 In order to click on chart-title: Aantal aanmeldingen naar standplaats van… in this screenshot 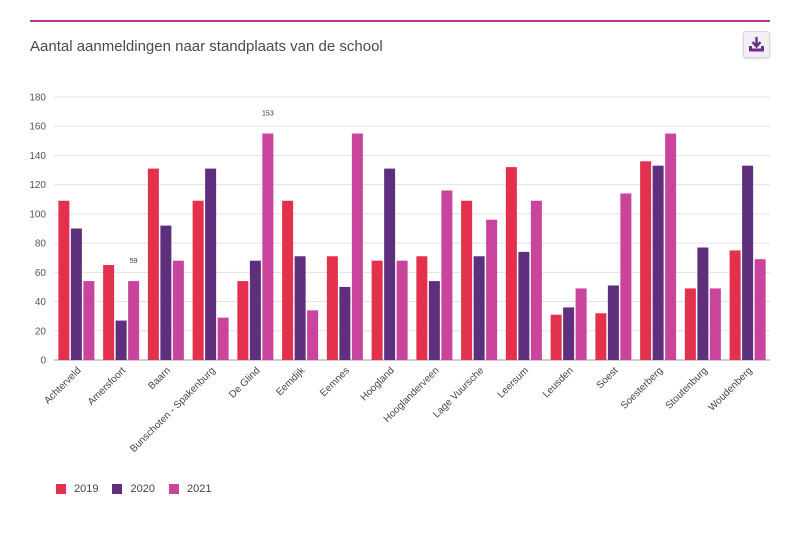, I will do `click(206, 46)`.